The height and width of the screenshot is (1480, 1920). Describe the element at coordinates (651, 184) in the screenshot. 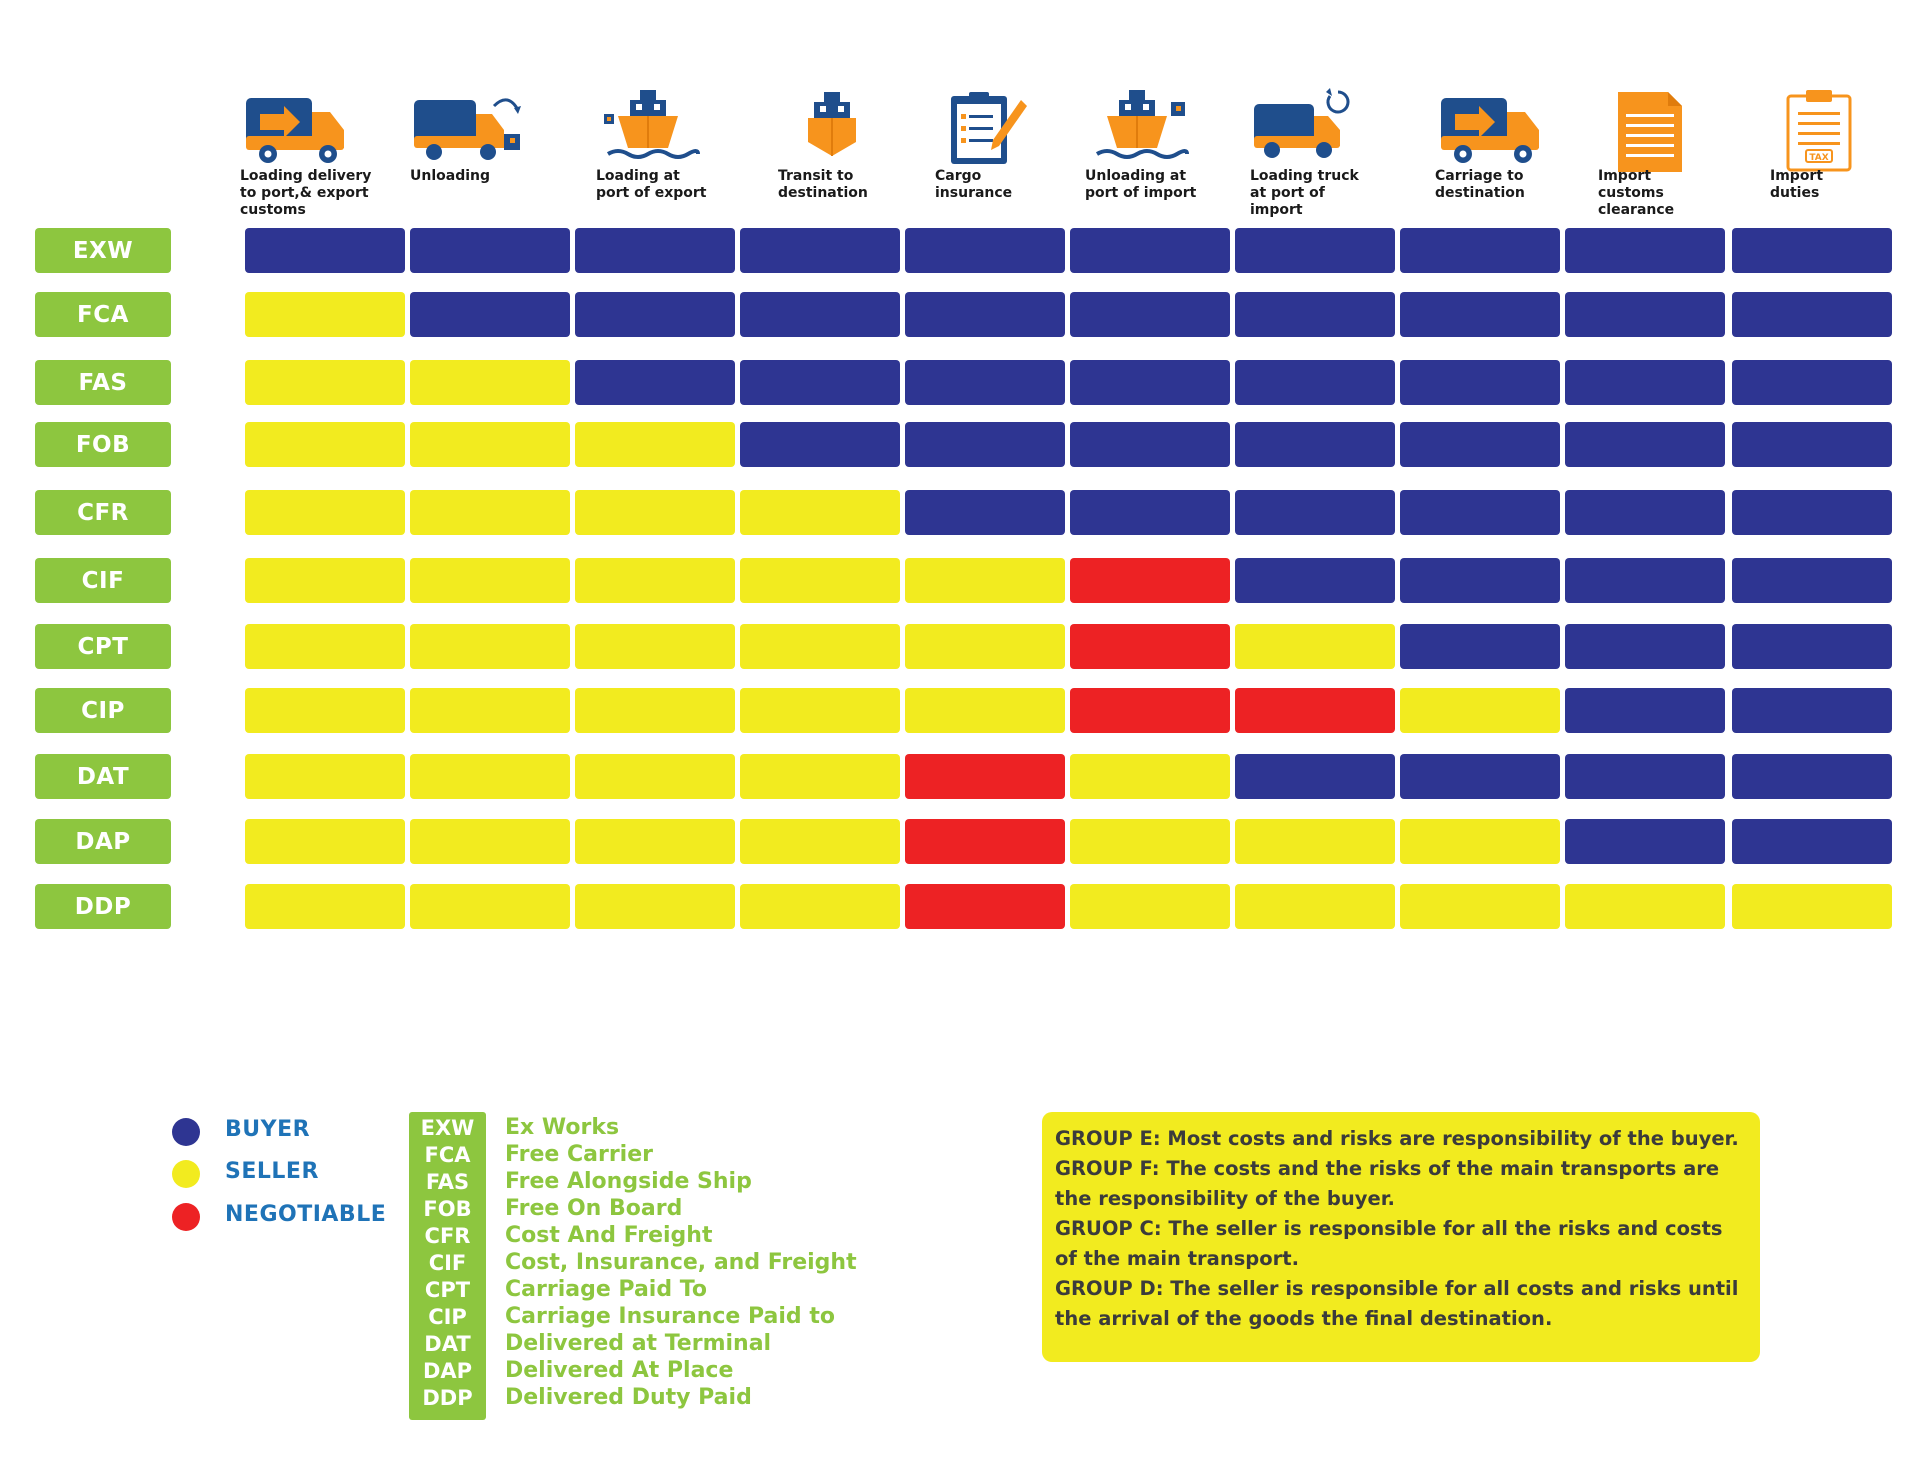

I see `column-label: Loading at port of export` at that location.